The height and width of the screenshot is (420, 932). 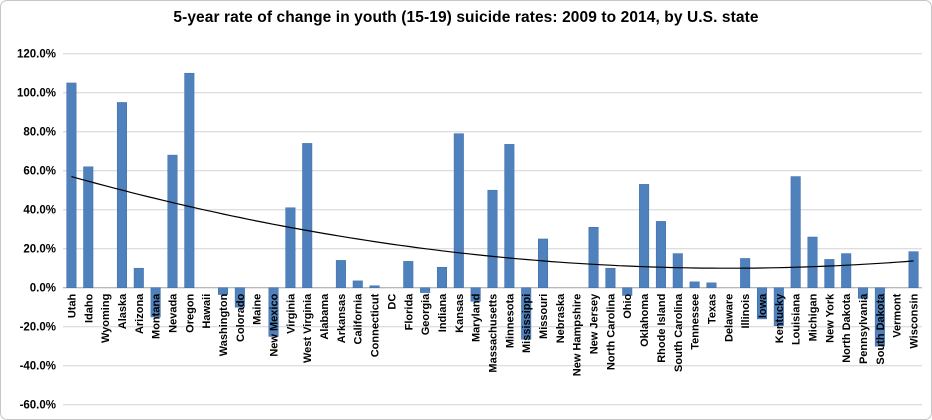 I want to click on bar-arizona, so click(x=138, y=277).